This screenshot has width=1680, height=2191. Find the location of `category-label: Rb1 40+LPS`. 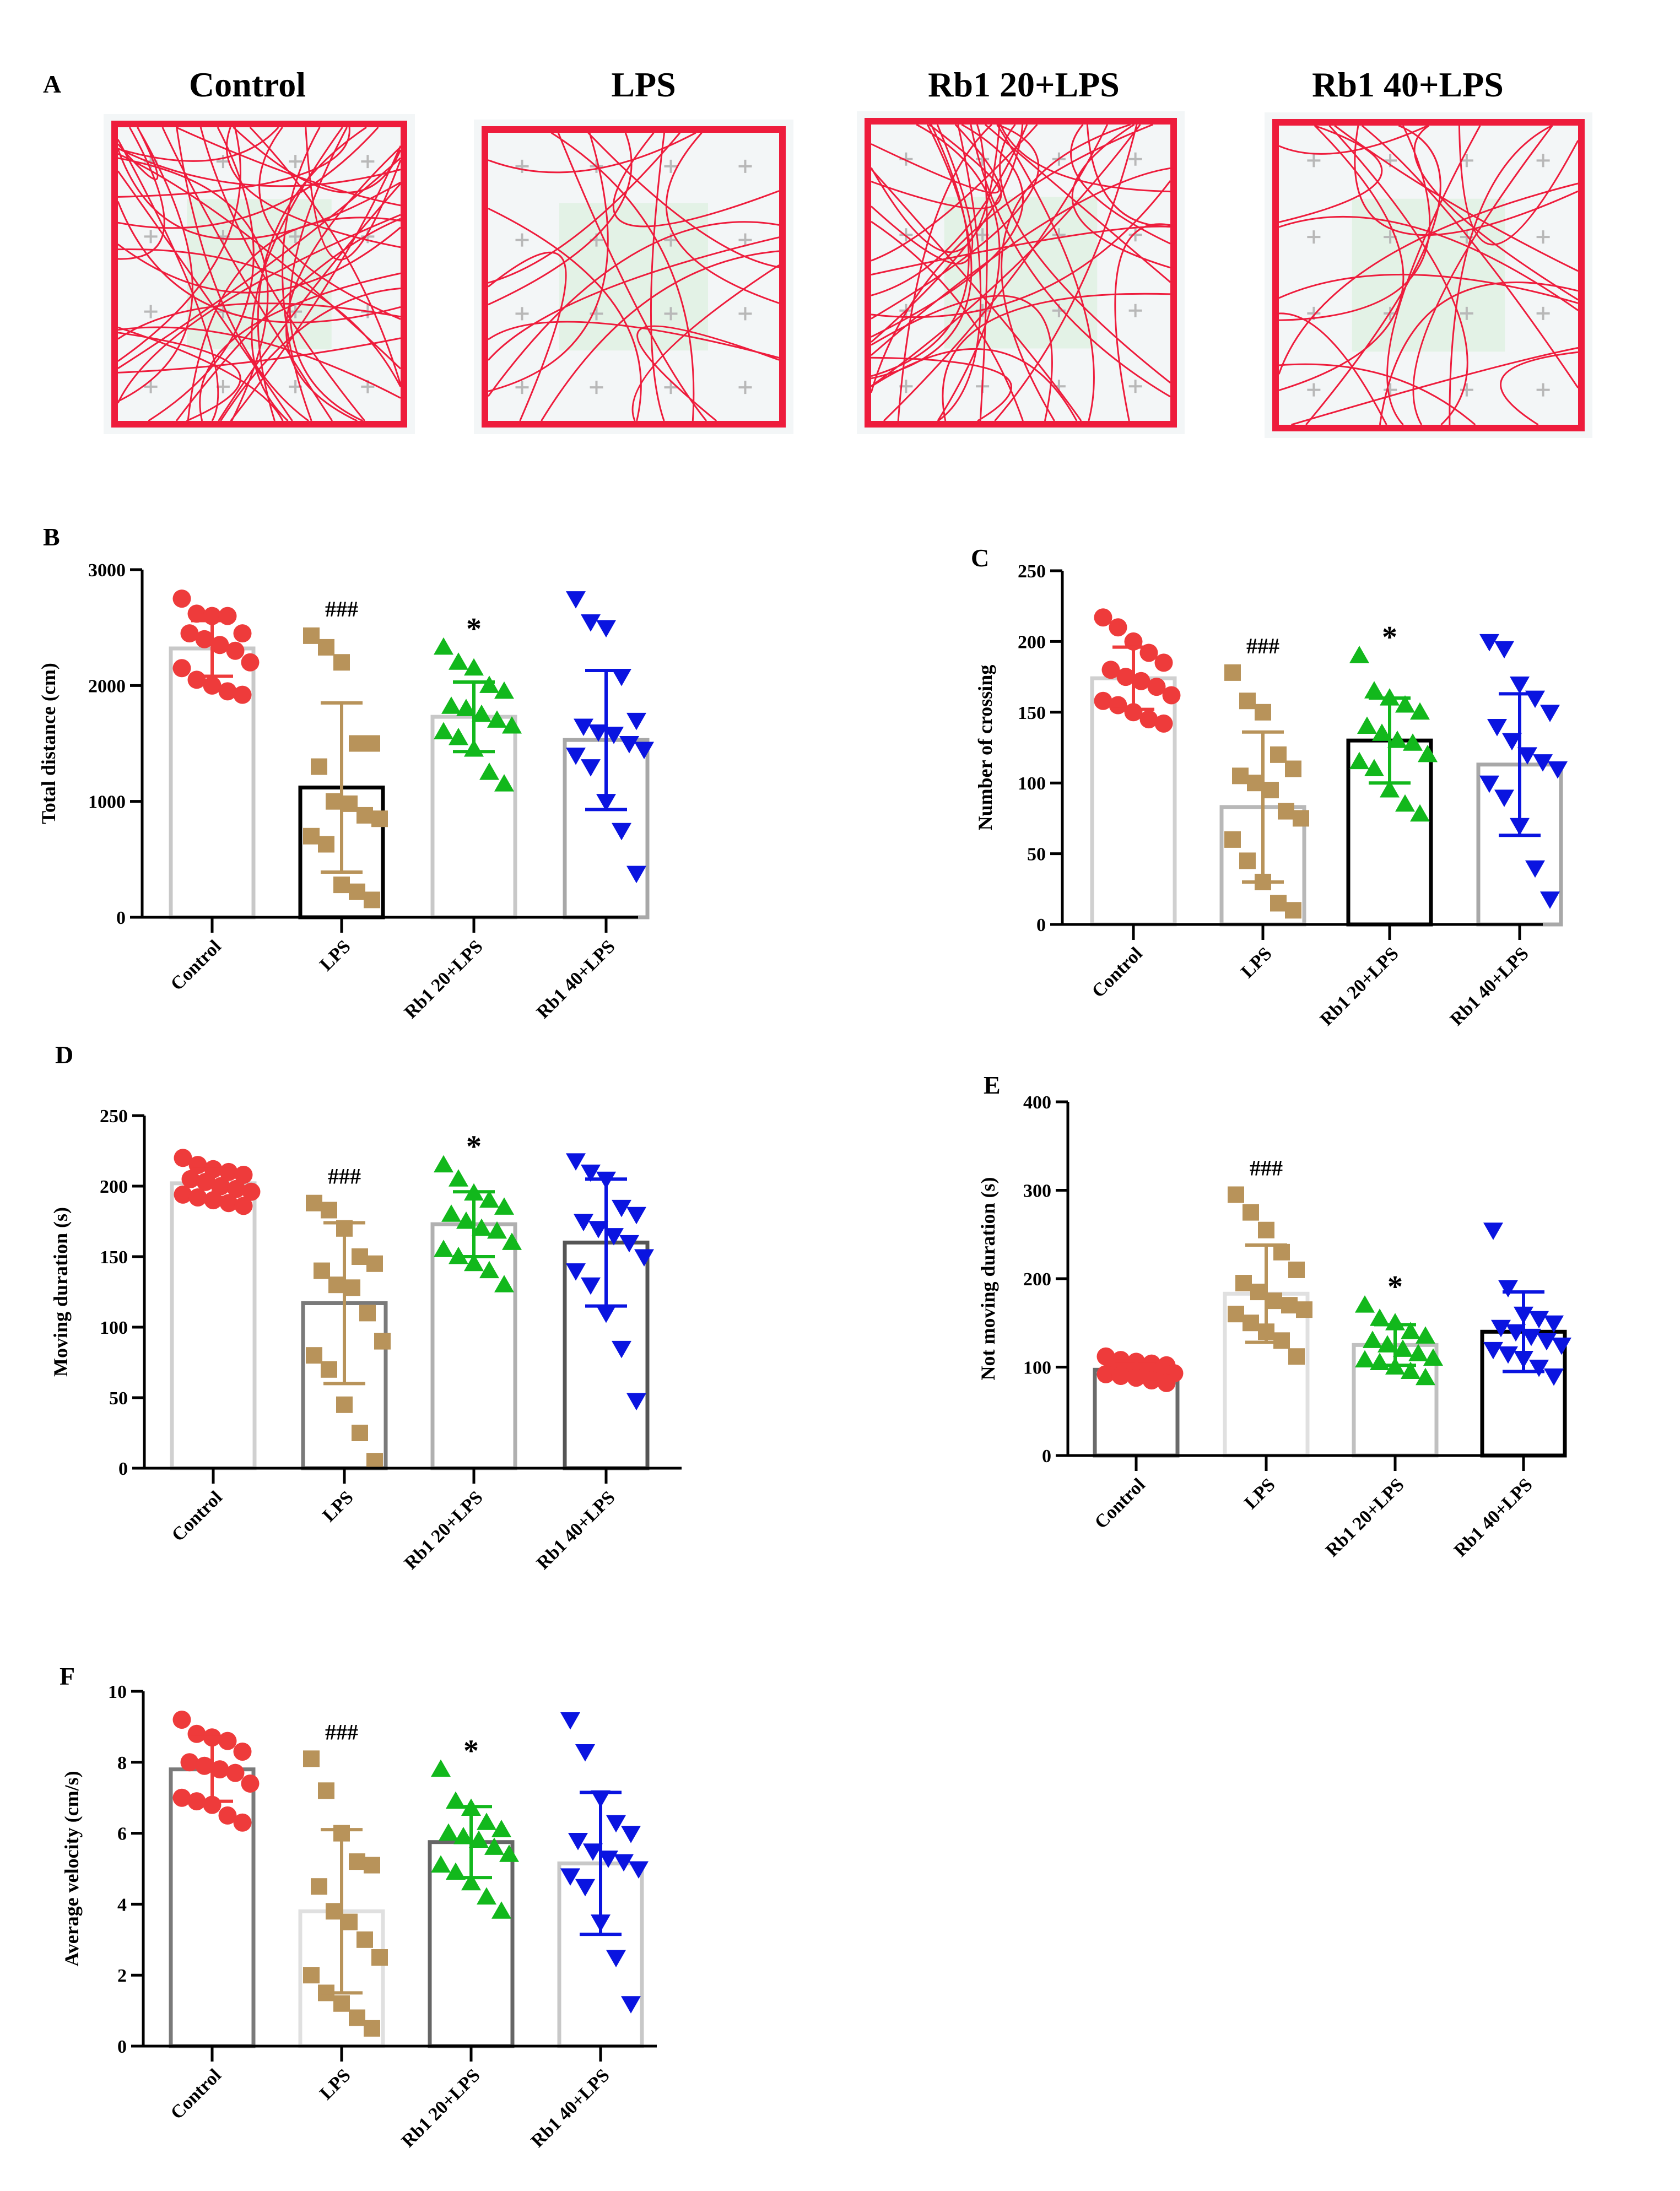

category-label: Rb1 40+LPS is located at coordinates (570, 2108).